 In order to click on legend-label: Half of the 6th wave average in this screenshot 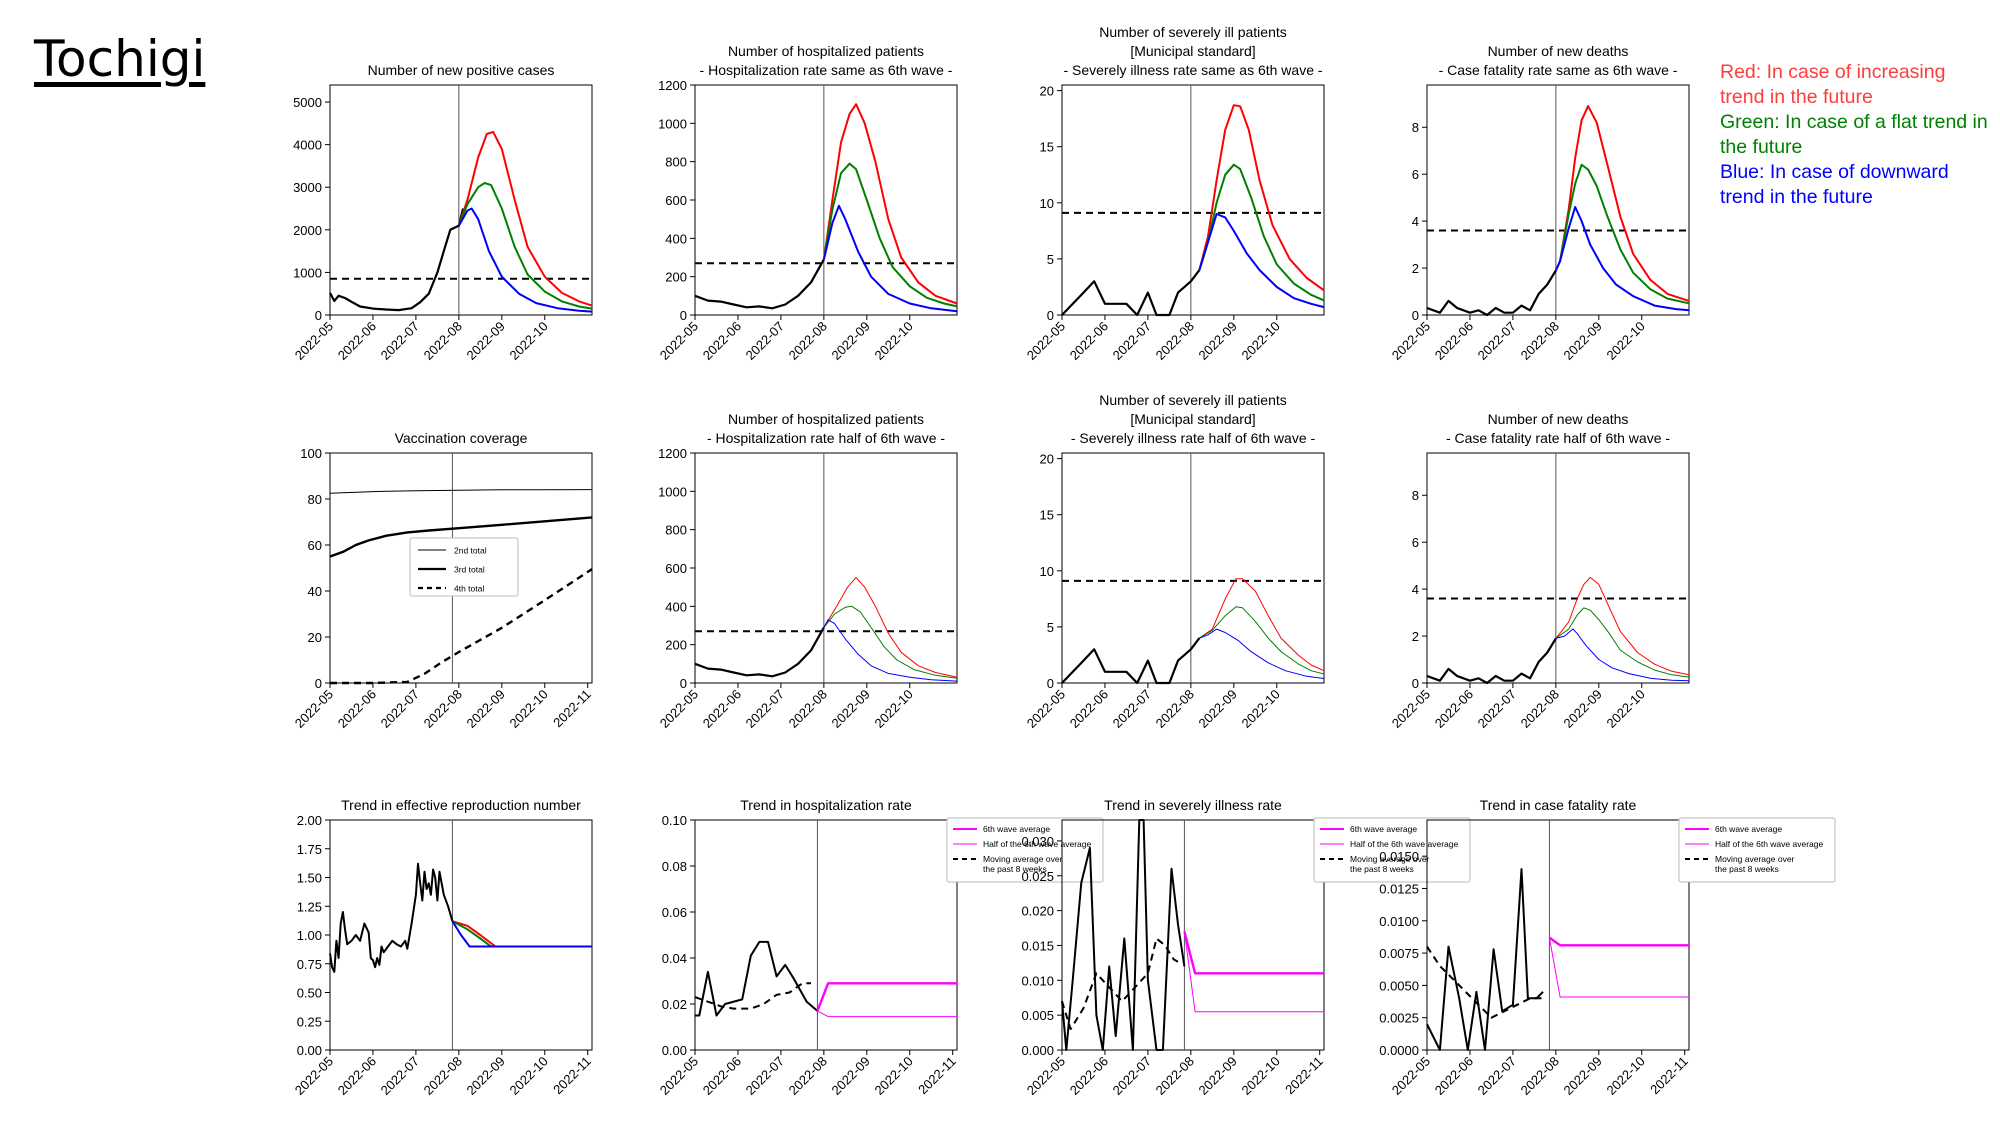, I will do `click(1037, 844)`.